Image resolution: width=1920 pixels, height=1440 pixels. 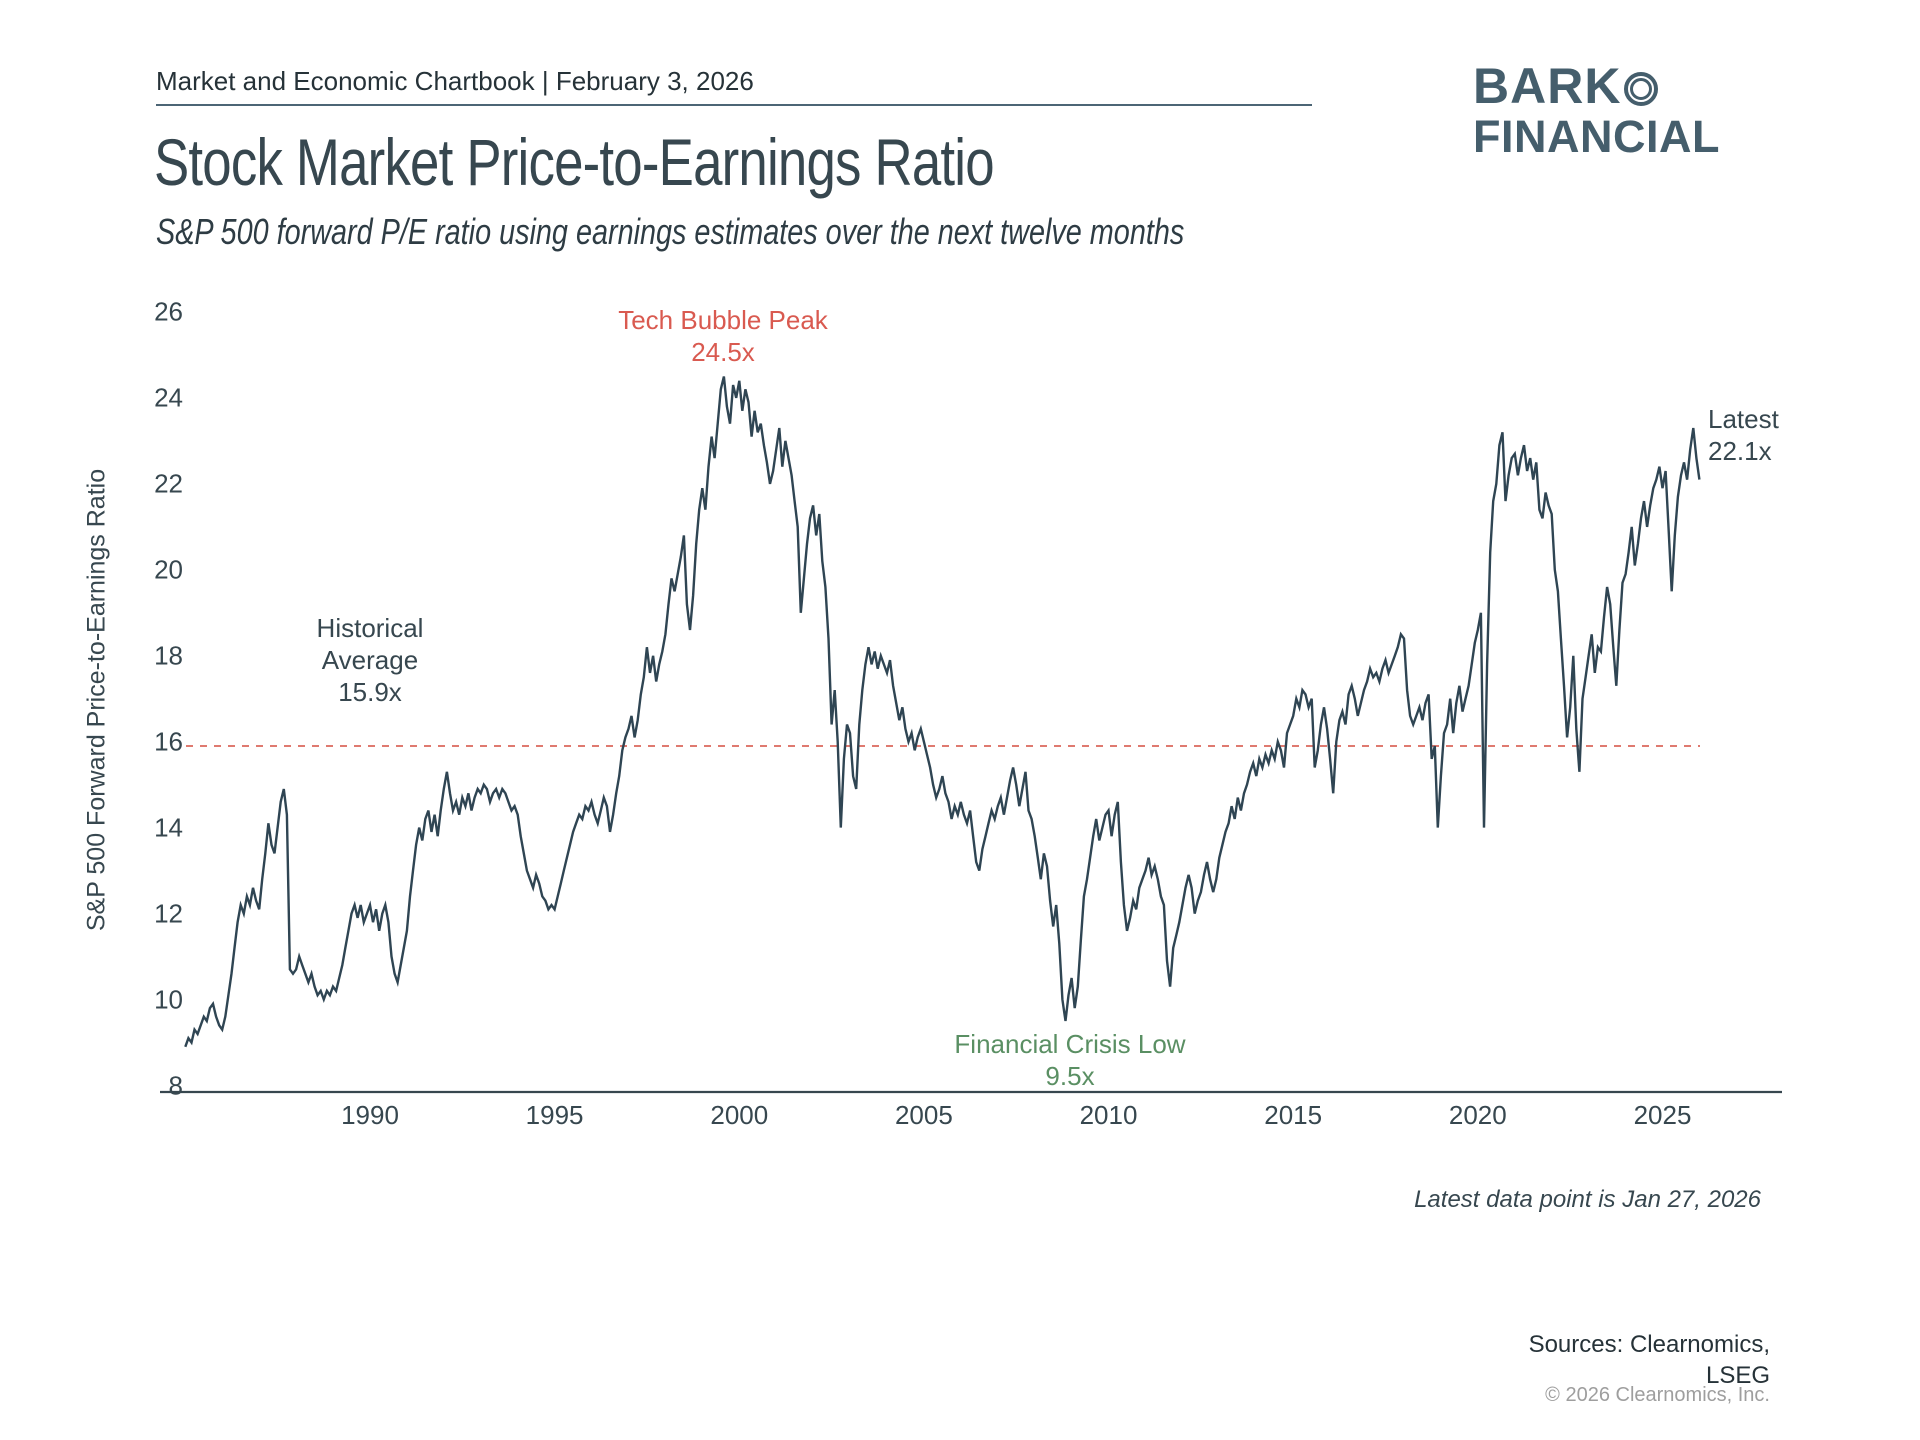 I want to click on y-tick-label: 14, so click(x=168, y=827).